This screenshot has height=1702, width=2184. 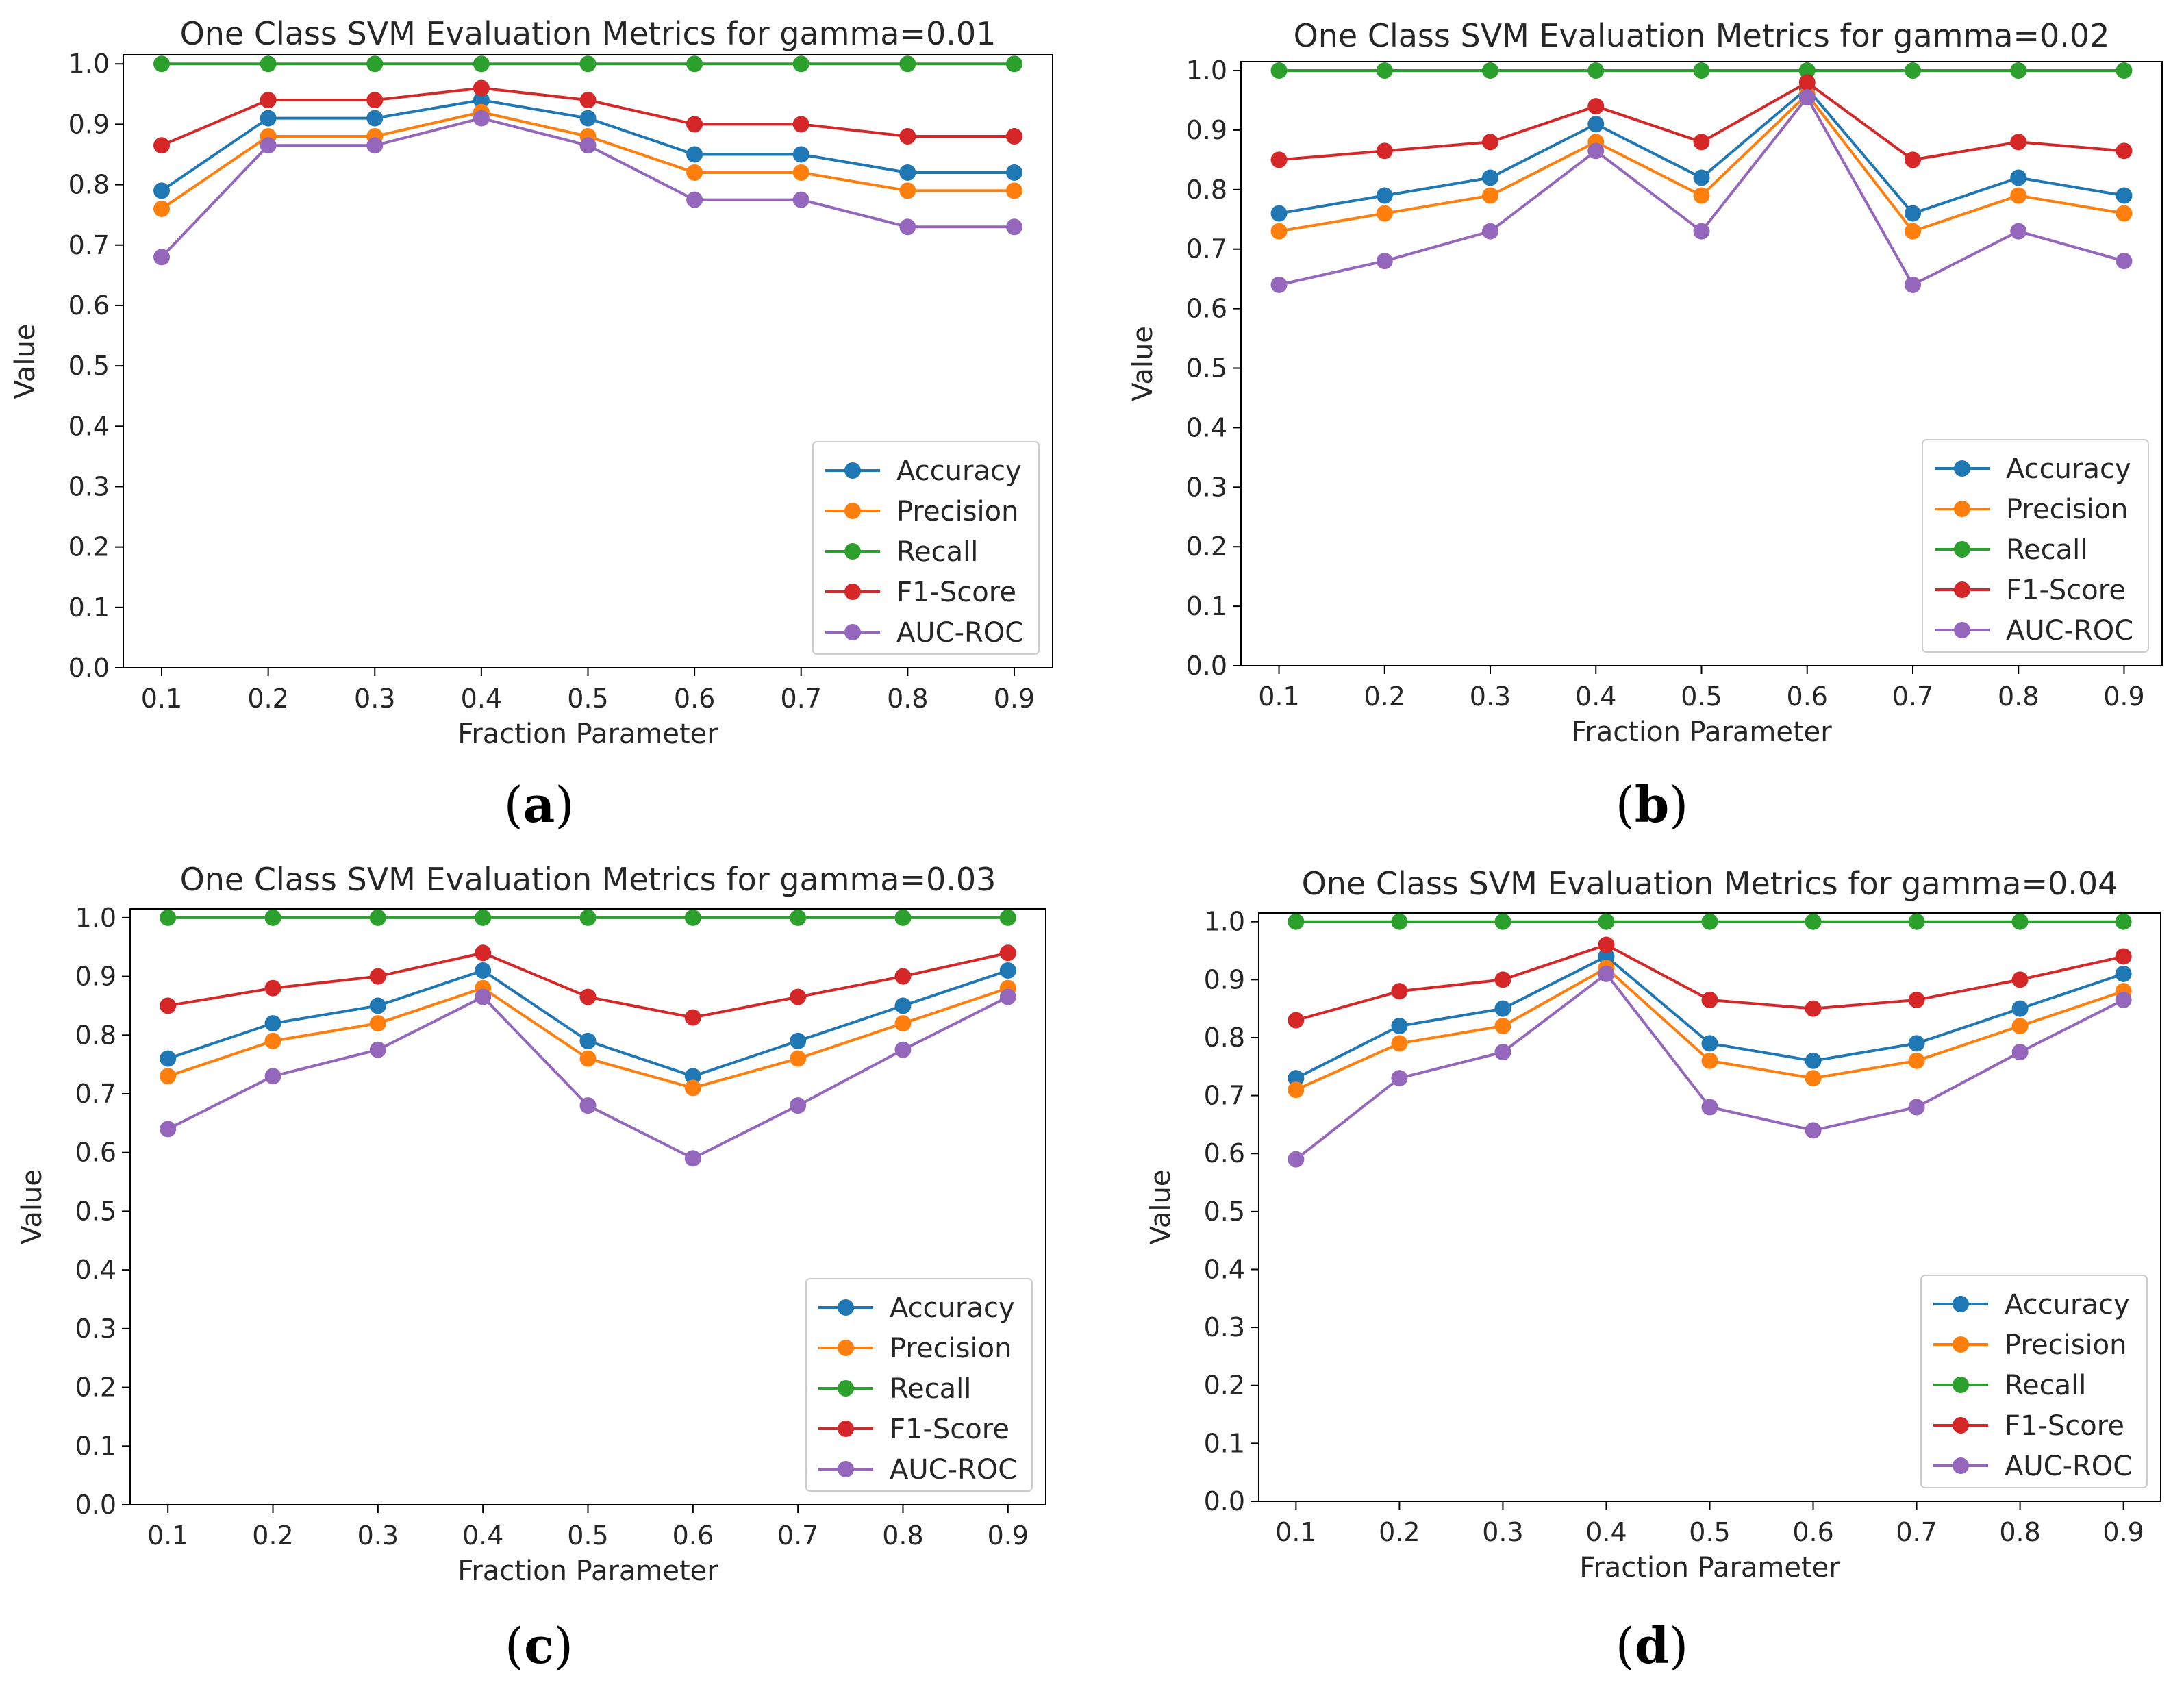 What do you see at coordinates (587, 699) in the screenshot?
I see `x-tick-label: 0.5` at bounding box center [587, 699].